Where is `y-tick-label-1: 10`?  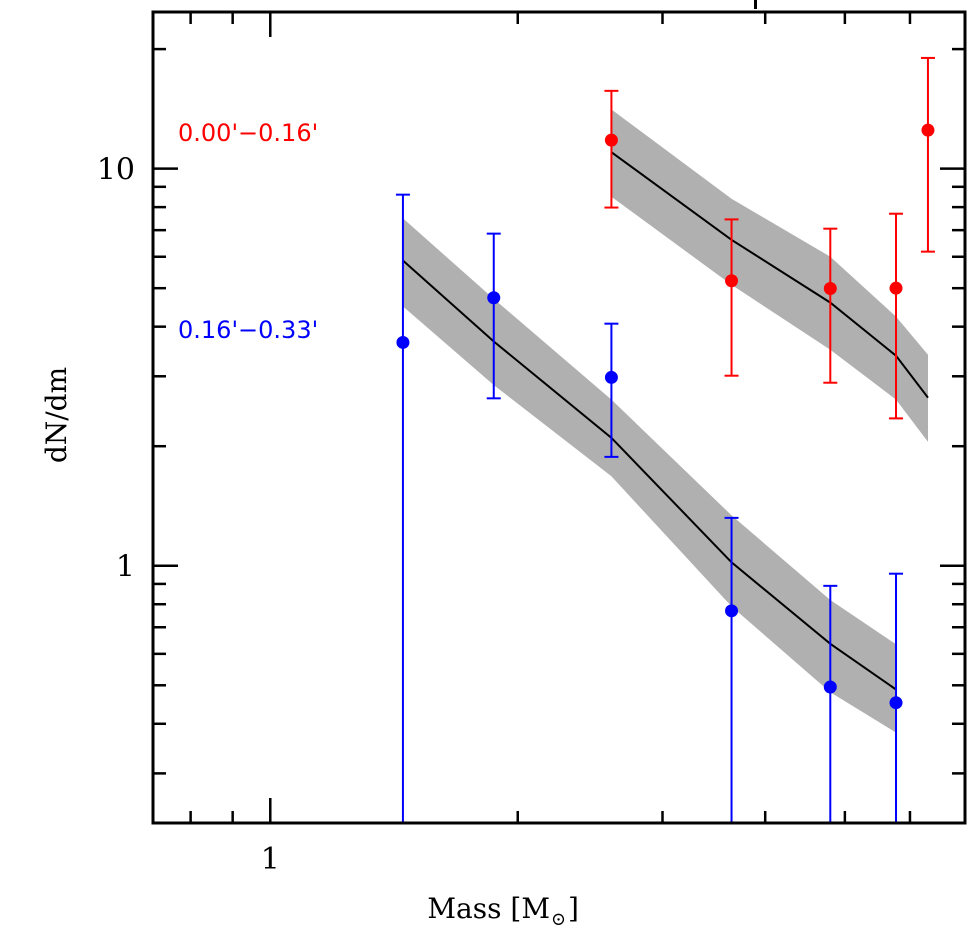 y-tick-label-1: 10 is located at coordinates (116, 170).